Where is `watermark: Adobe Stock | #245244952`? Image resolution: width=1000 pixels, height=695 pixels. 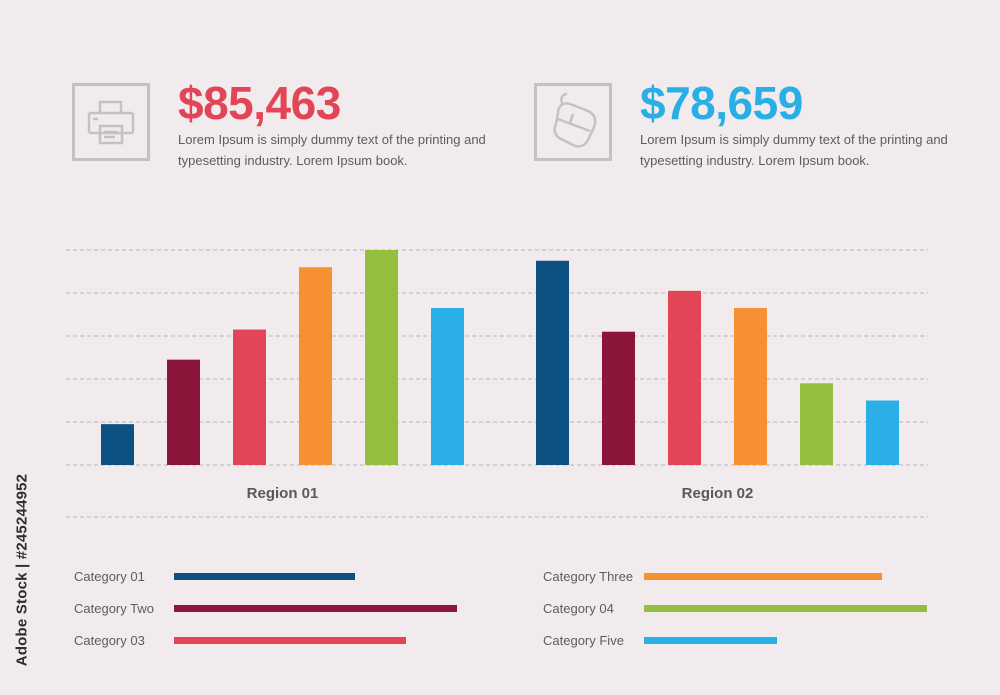
watermark: Adobe Stock | #245244952 is located at coordinates (22, 570).